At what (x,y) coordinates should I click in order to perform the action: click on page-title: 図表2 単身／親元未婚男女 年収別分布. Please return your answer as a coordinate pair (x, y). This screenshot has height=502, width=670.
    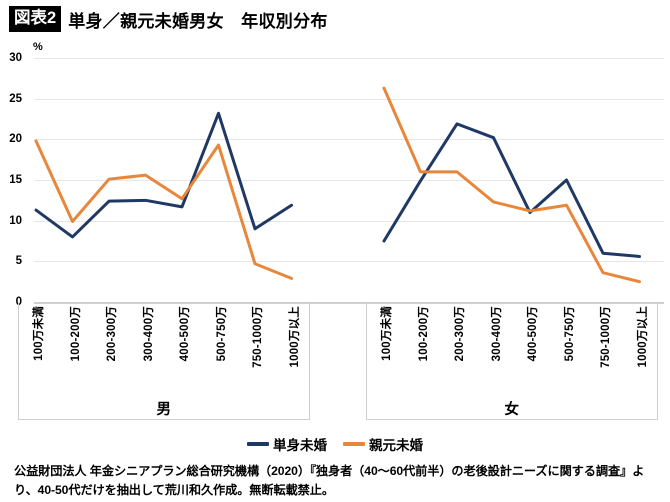
    Looking at the image, I should click on (168, 19).